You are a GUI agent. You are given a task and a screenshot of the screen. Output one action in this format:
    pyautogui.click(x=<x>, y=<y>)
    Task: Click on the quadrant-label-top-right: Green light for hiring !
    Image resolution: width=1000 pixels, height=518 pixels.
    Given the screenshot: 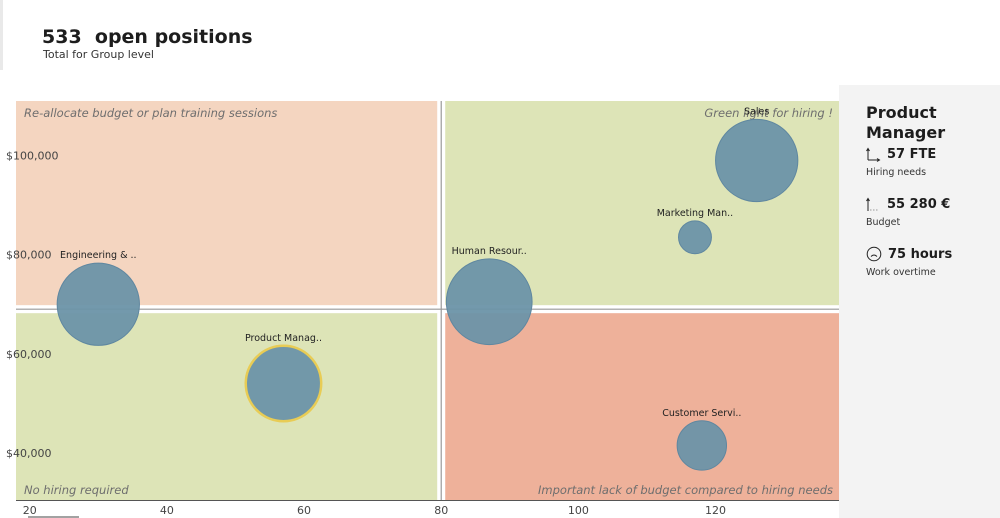 What is the action you would take?
    pyautogui.click(x=768, y=113)
    